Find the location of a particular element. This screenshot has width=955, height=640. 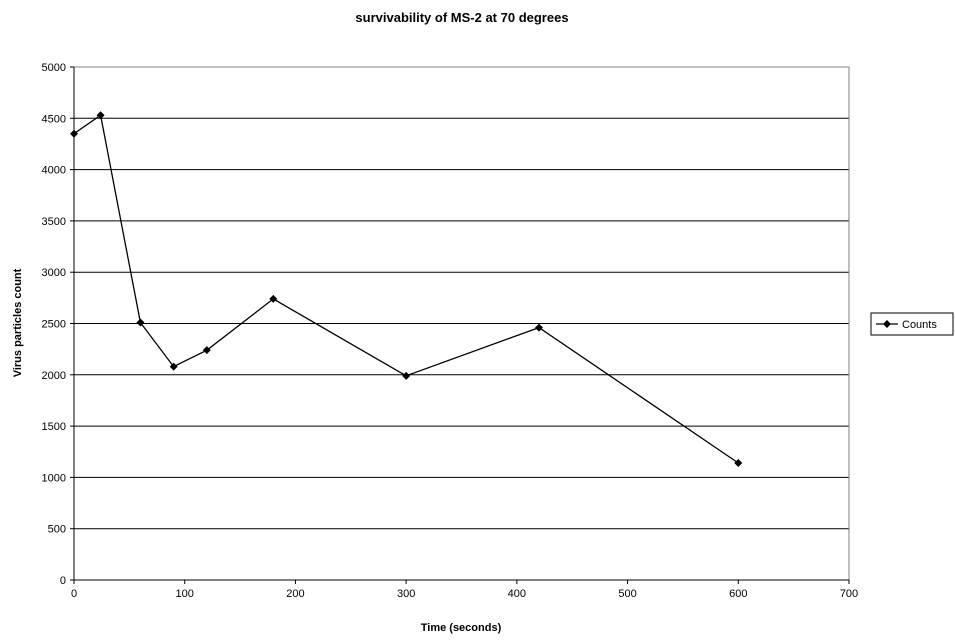

y-tick-label: 4000 is located at coordinates (54, 171).